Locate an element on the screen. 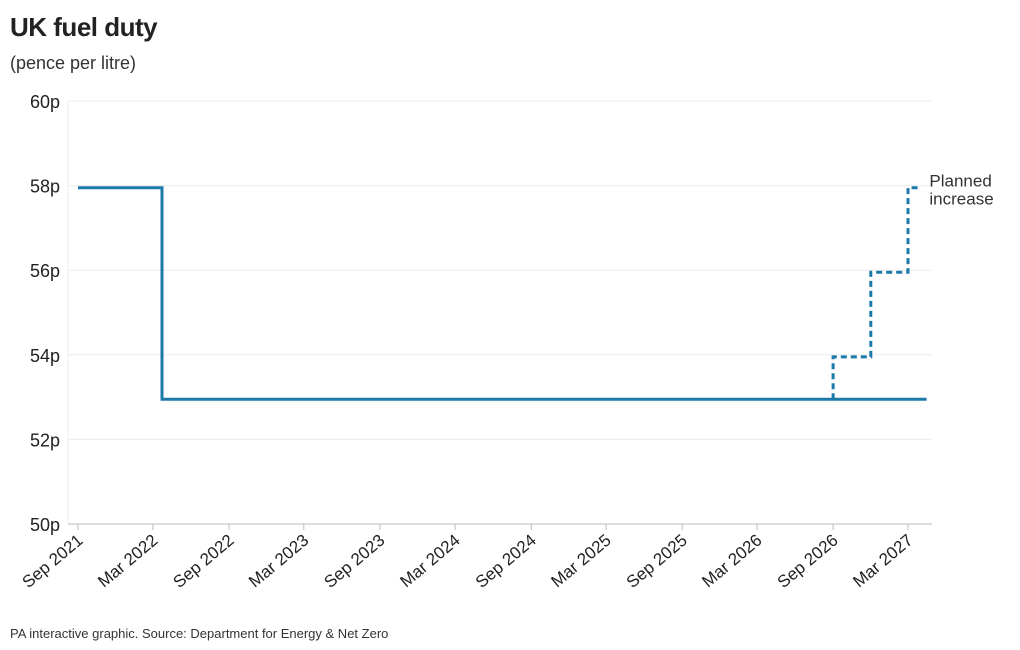 The image size is (1020, 650). y-tick-label: 60p is located at coordinates (45, 102).